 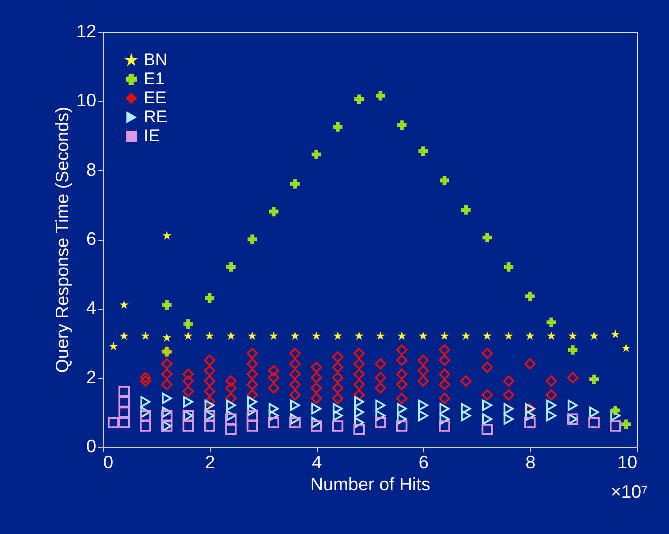 What do you see at coordinates (91, 170) in the screenshot?
I see `y-tick-label: 8` at bounding box center [91, 170].